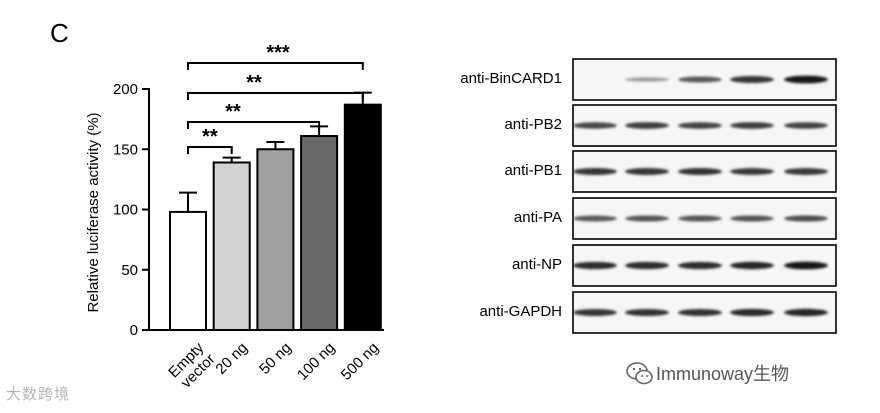 This screenshot has height=413, width=880. What do you see at coordinates (59, 33) in the screenshot?
I see `panel-letter: C` at bounding box center [59, 33].